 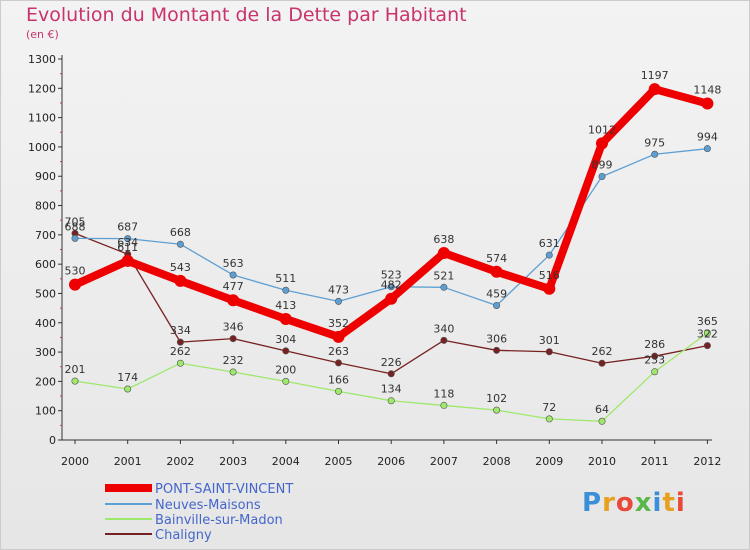 I want to click on data-label: 64, so click(x=602, y=409).